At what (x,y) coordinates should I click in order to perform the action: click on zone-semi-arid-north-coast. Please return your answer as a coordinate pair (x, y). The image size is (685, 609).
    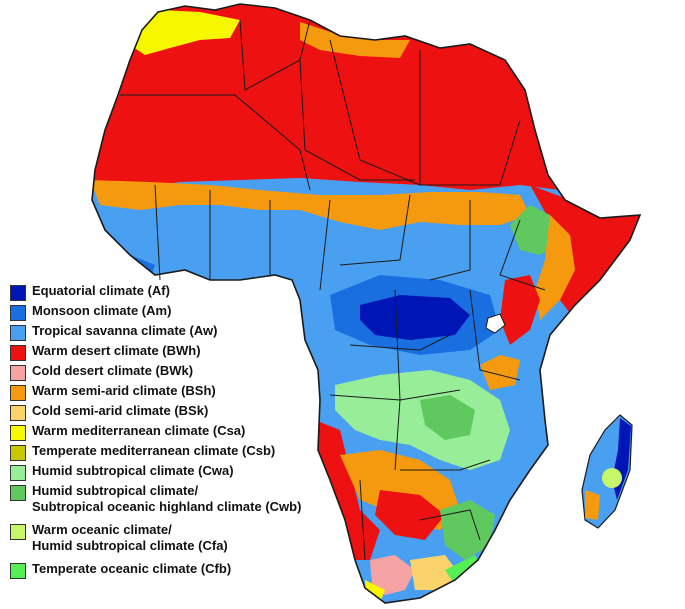
    Looking at the image, I should click on (355, 40).